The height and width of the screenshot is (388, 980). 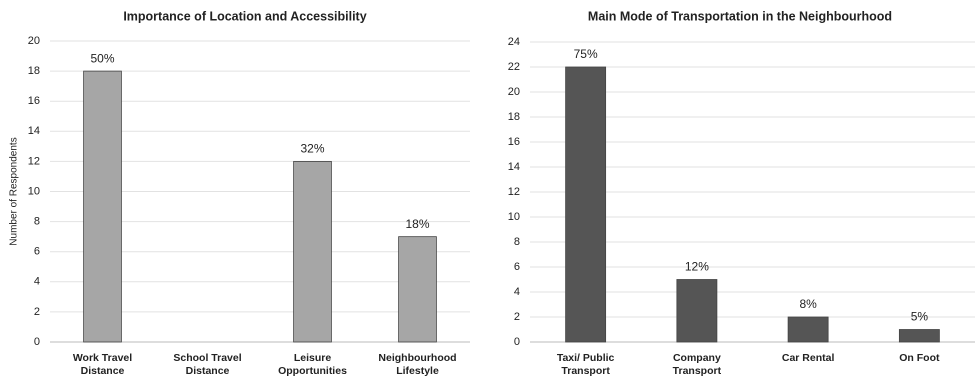 I want to click on x-tick-label: School Travel Distance, so click(x=207, y=364).